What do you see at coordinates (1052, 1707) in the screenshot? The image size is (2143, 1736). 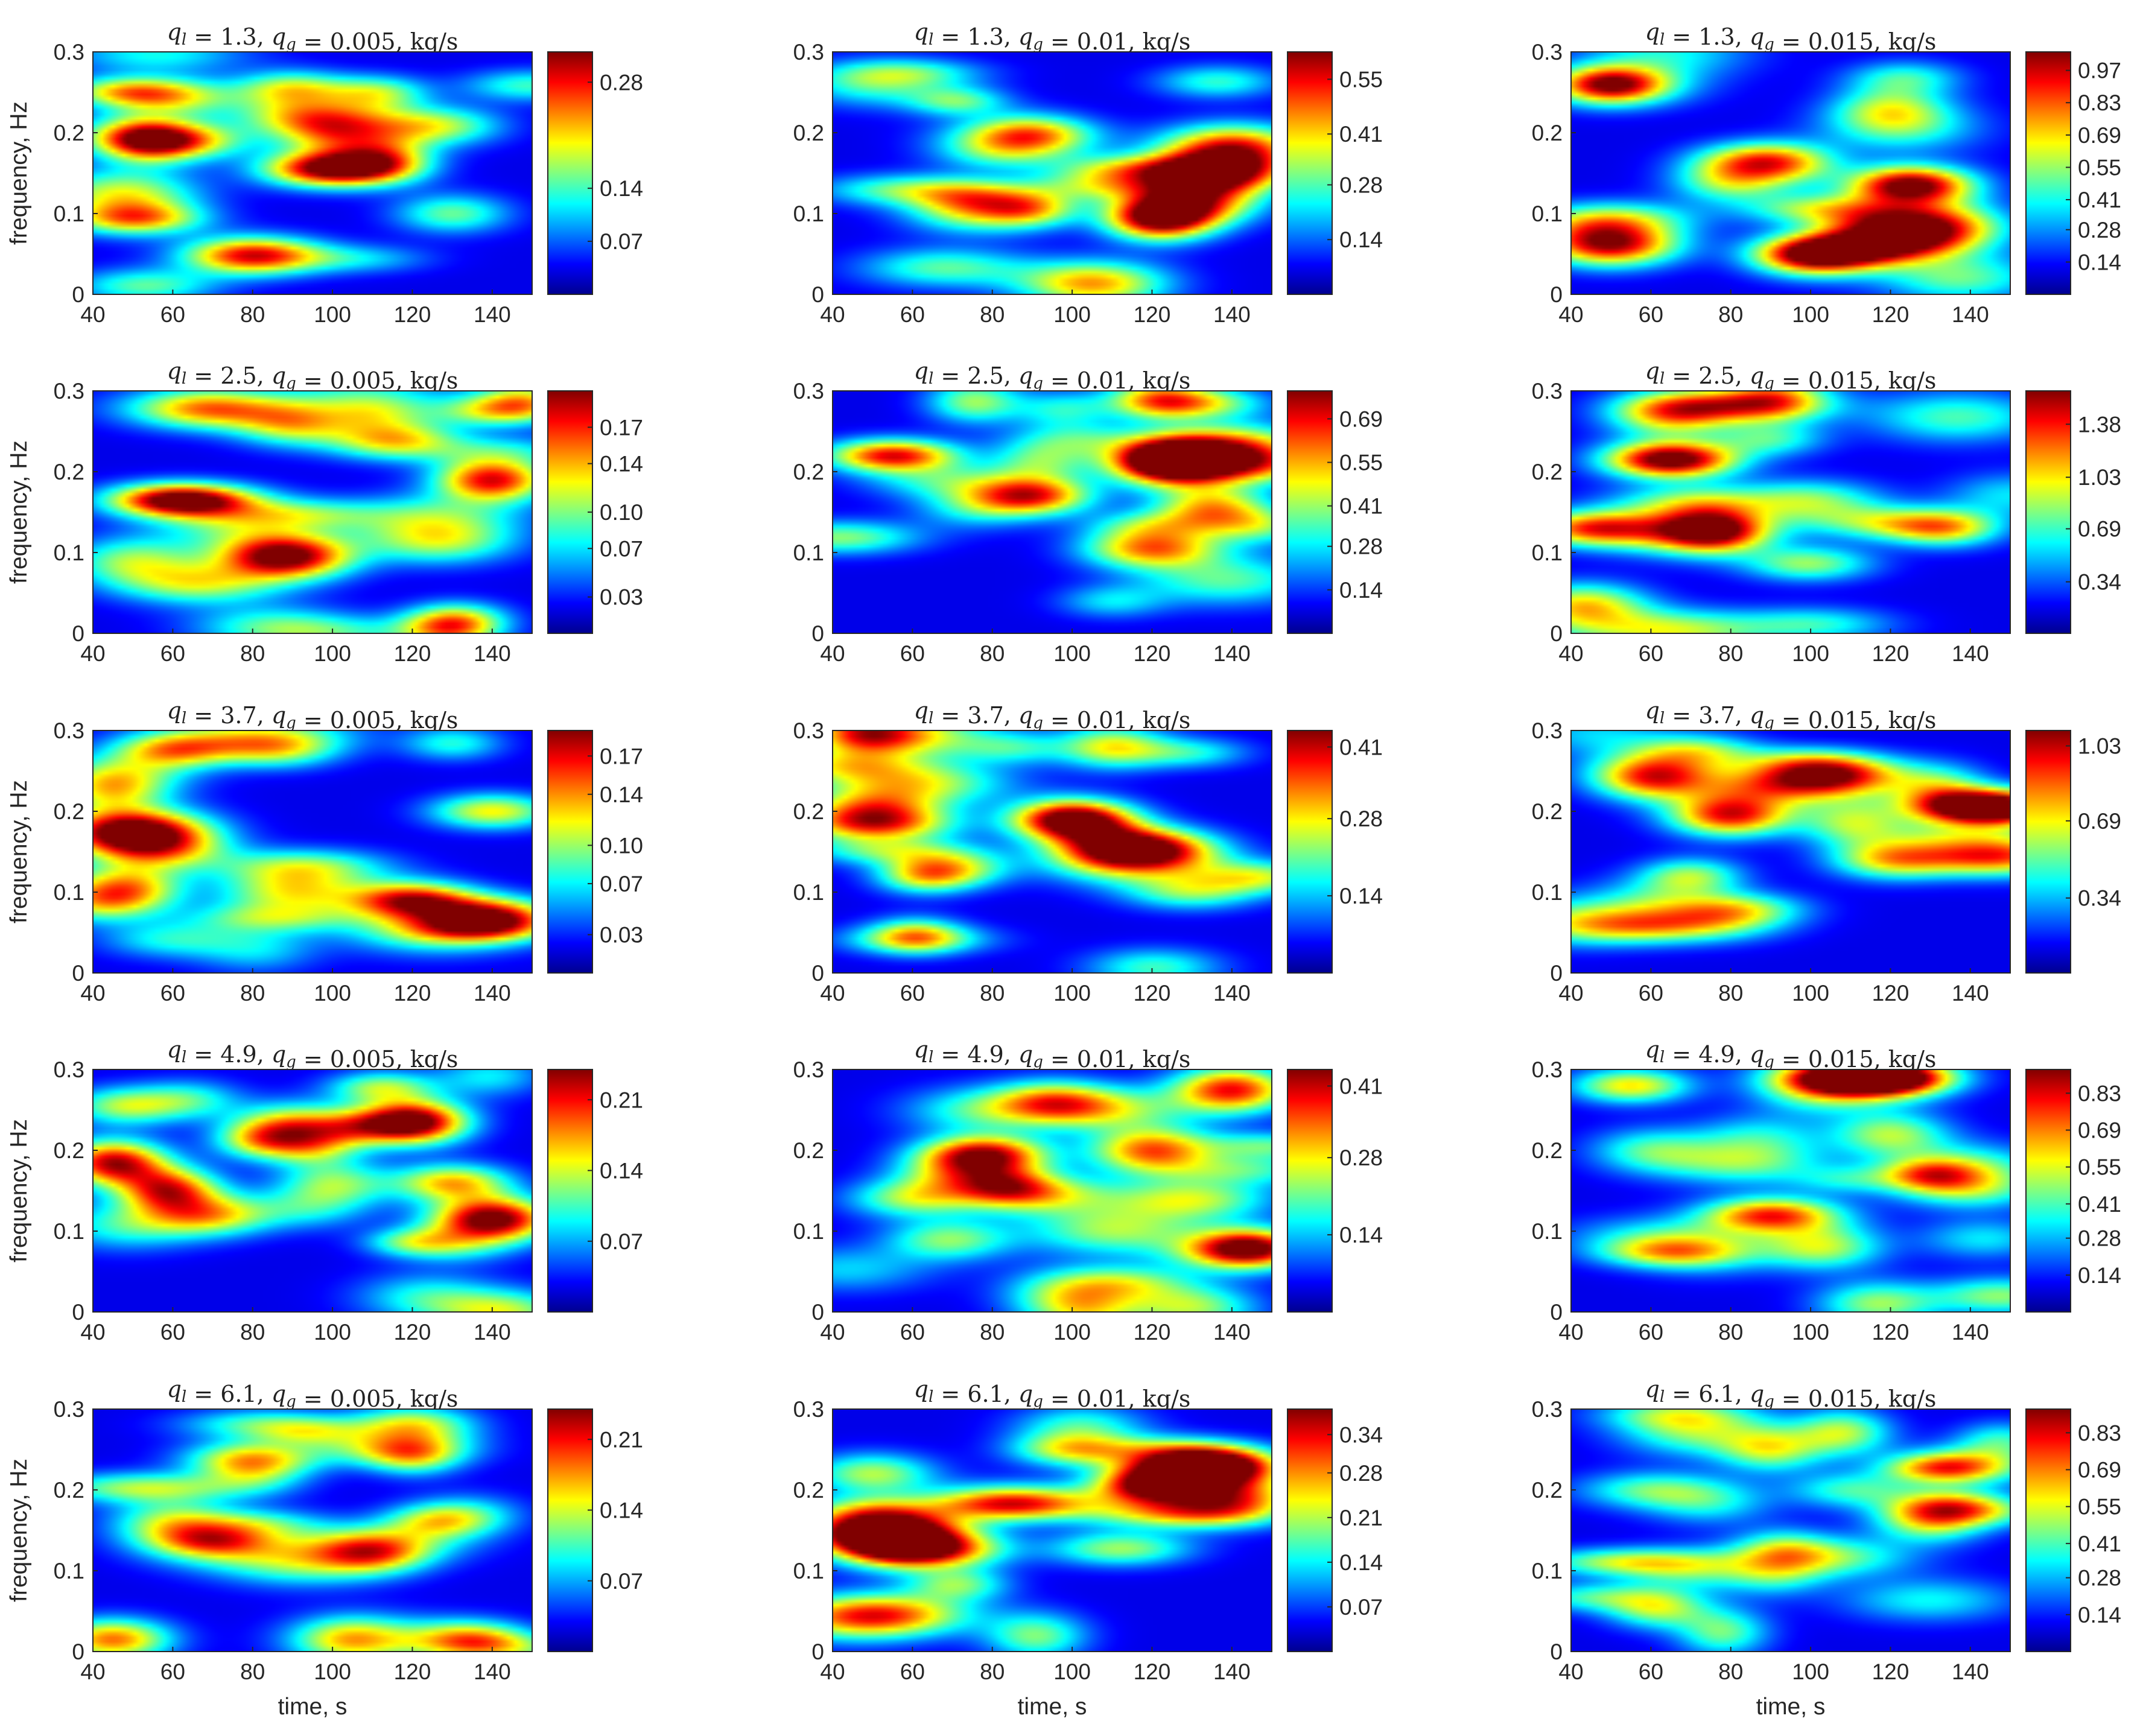 I see `x-axis-label: time, s` at bounding box center [1052, 1707].